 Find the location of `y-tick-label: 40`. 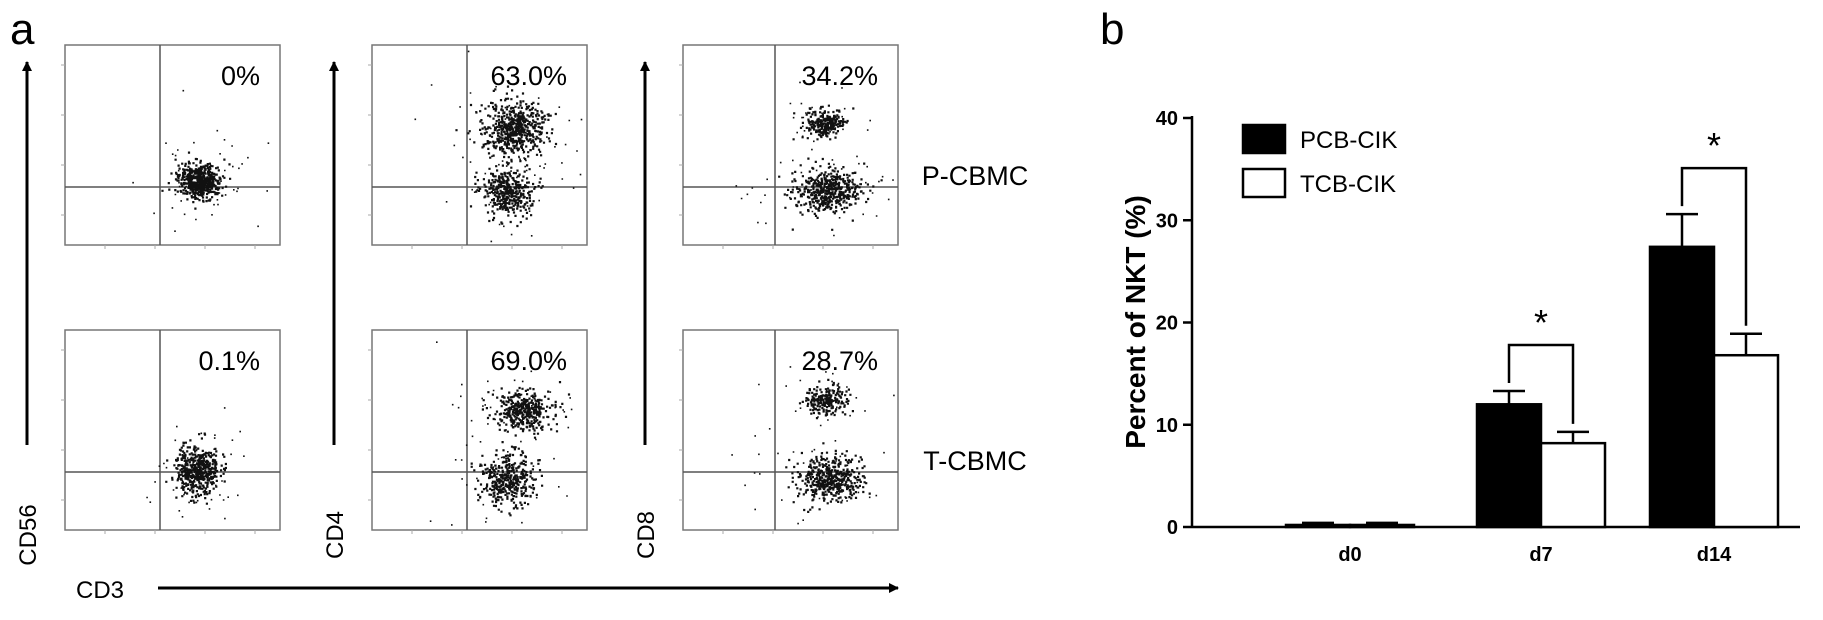

y-tick-label: 40 is located at coordinates (1167, 119).